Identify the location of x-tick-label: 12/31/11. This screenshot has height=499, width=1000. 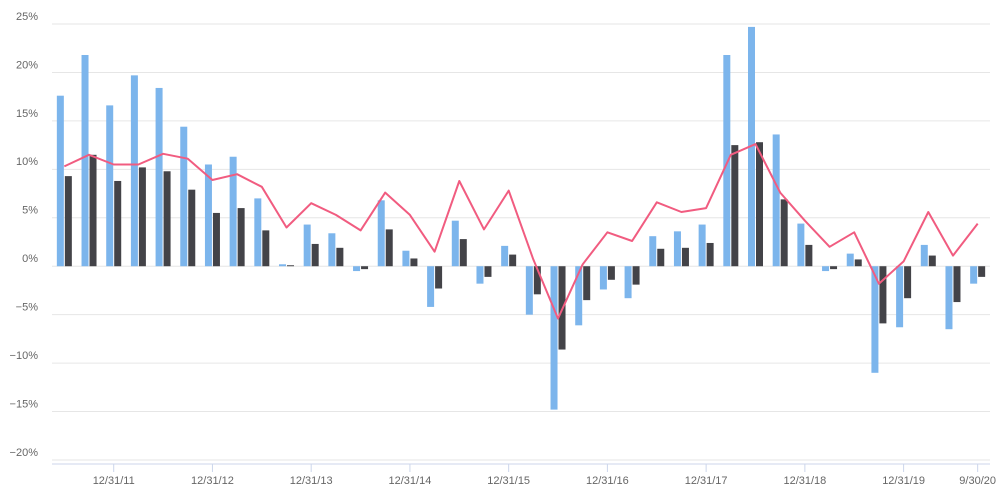
(114, 481).